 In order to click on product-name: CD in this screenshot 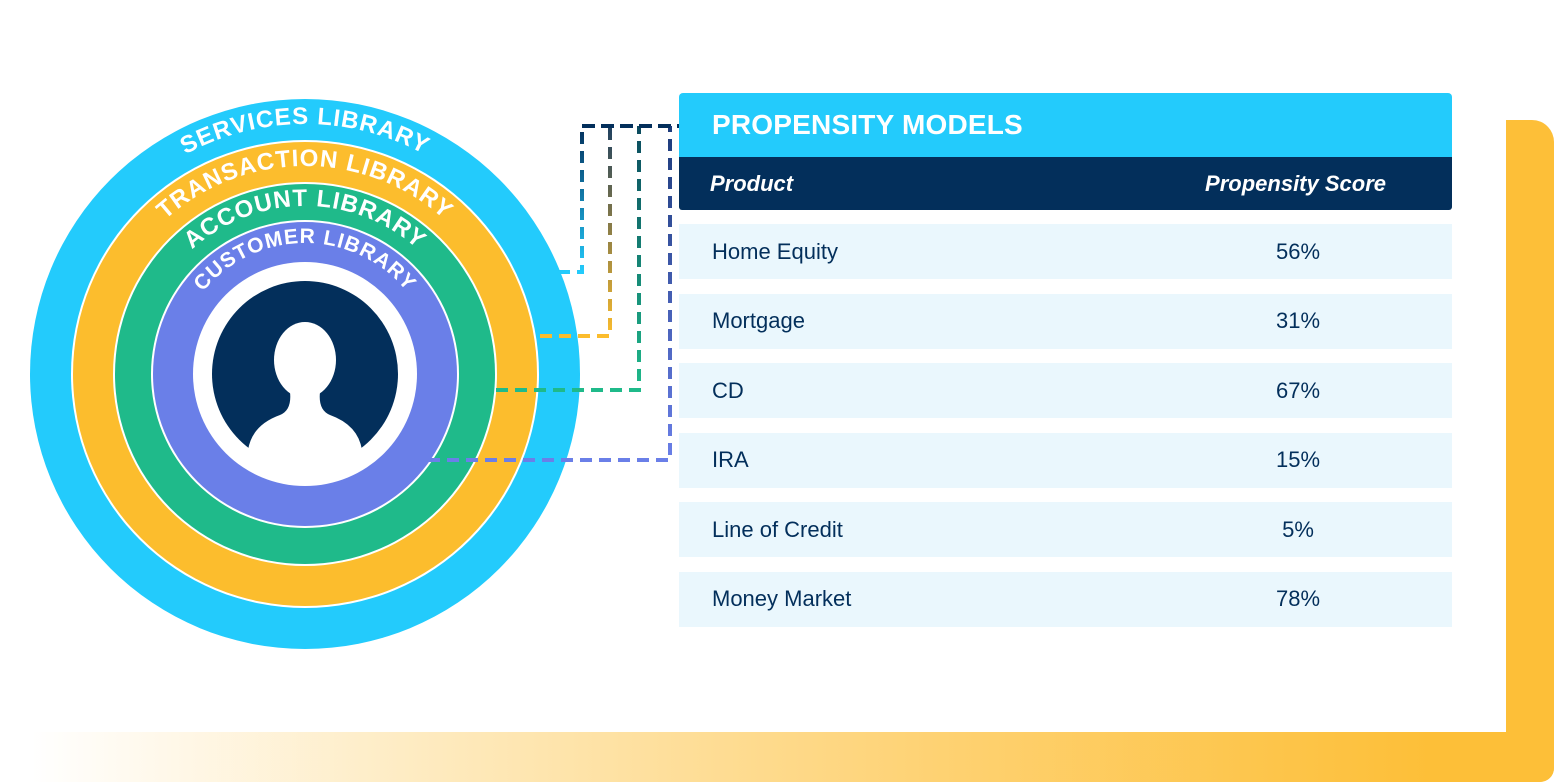, I will do `click(728, 390)`.